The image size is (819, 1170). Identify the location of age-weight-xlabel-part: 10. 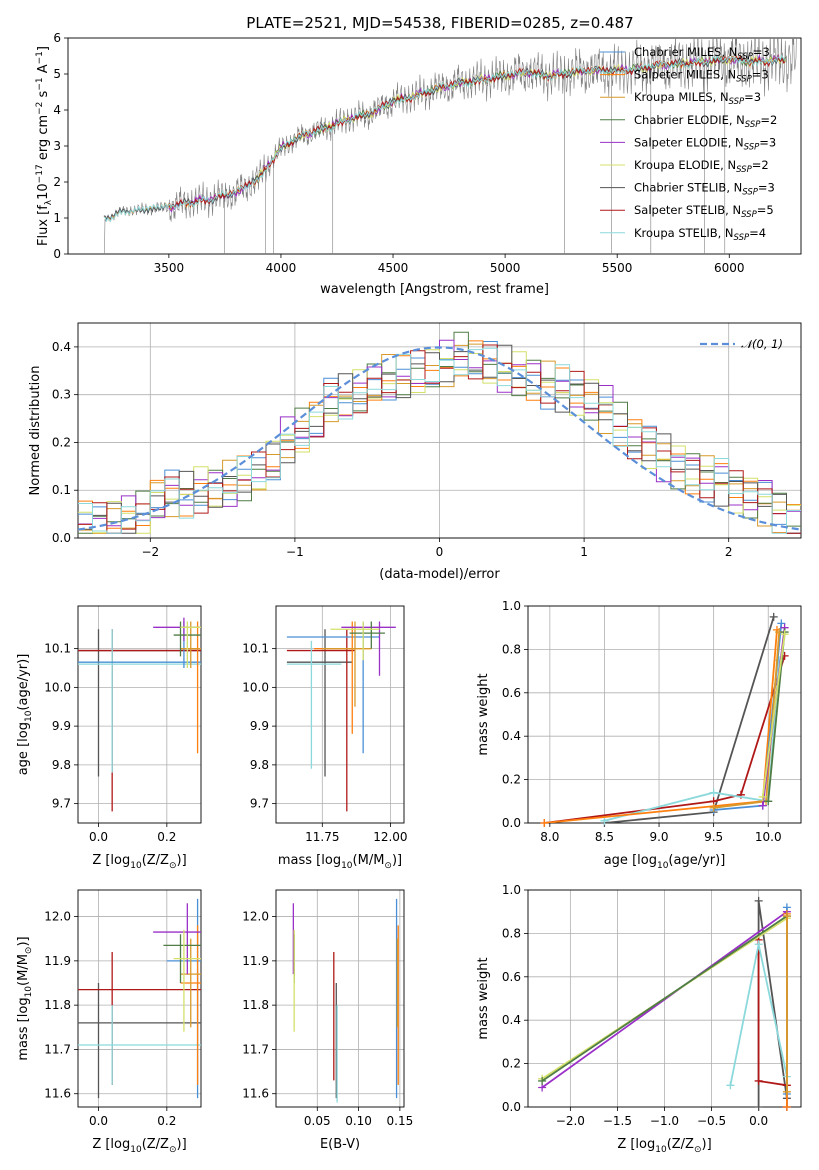
(663, 866).